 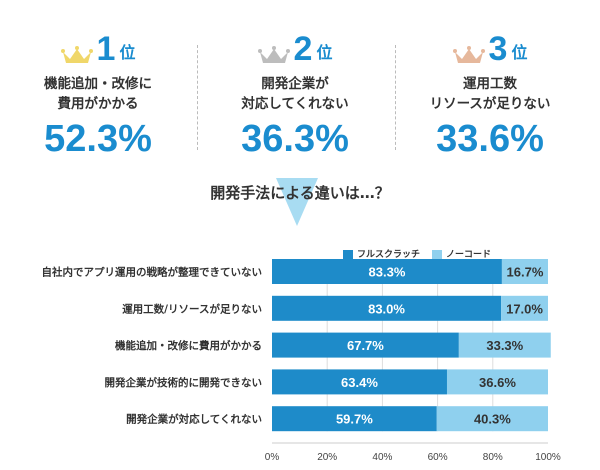 I want to click on category-label: 開発企業が技術的に開発できない, so click(x=184, y=382).